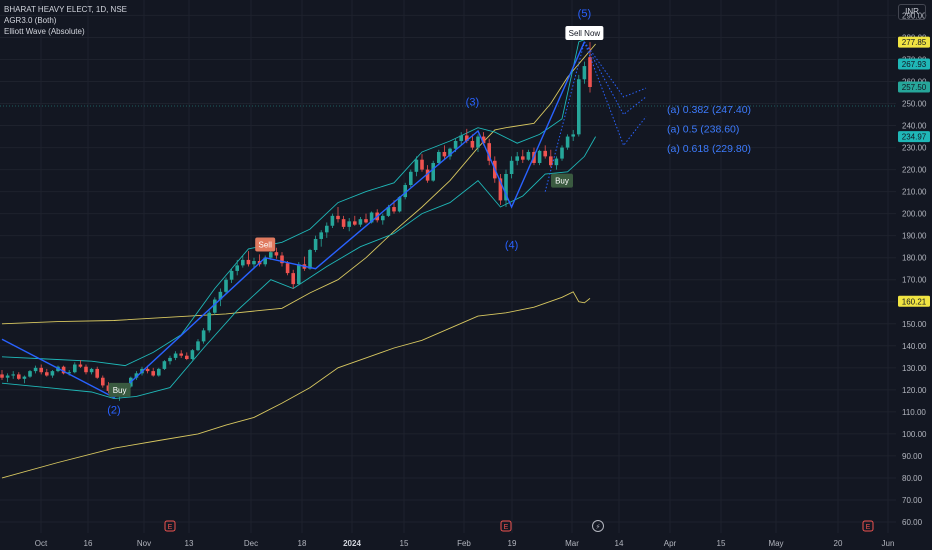 This screenshot has height=550, width=932. I want to click on x-tick-label: 14, so click(619, 543).